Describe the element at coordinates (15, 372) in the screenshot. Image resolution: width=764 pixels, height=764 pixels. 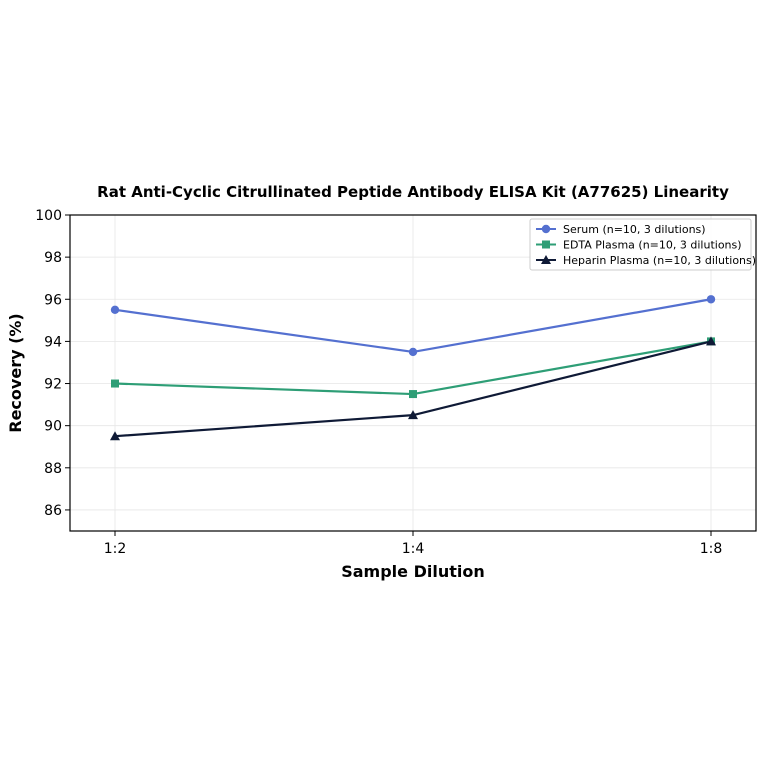
I see `y-axis-title: Recovery (%)` at that location.